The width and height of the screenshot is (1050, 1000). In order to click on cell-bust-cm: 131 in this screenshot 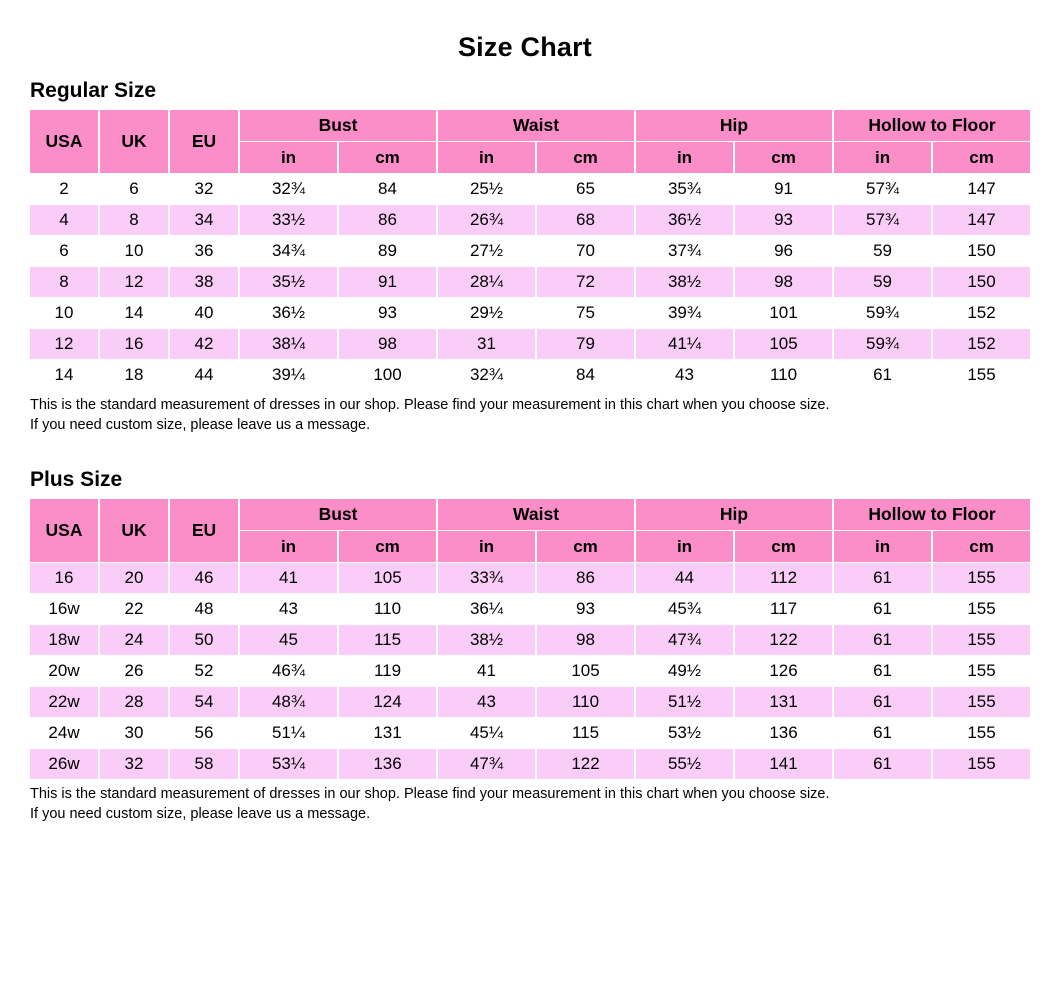, I will do `click(388, 733)`.